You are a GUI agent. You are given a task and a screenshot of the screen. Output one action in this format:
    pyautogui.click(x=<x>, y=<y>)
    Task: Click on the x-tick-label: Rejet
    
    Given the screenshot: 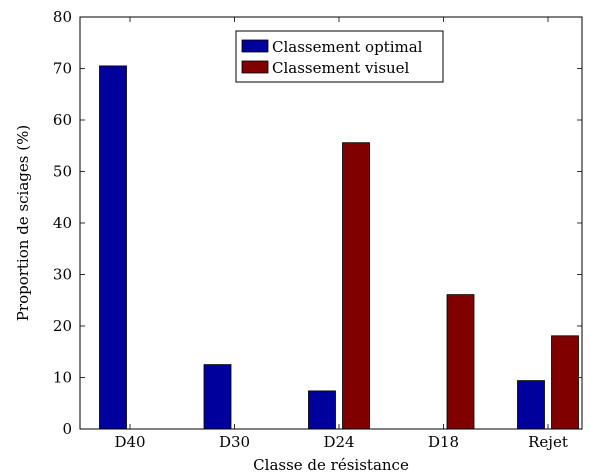 What is the action you would take?
    pyautogui.click(x=548, y=442)
    